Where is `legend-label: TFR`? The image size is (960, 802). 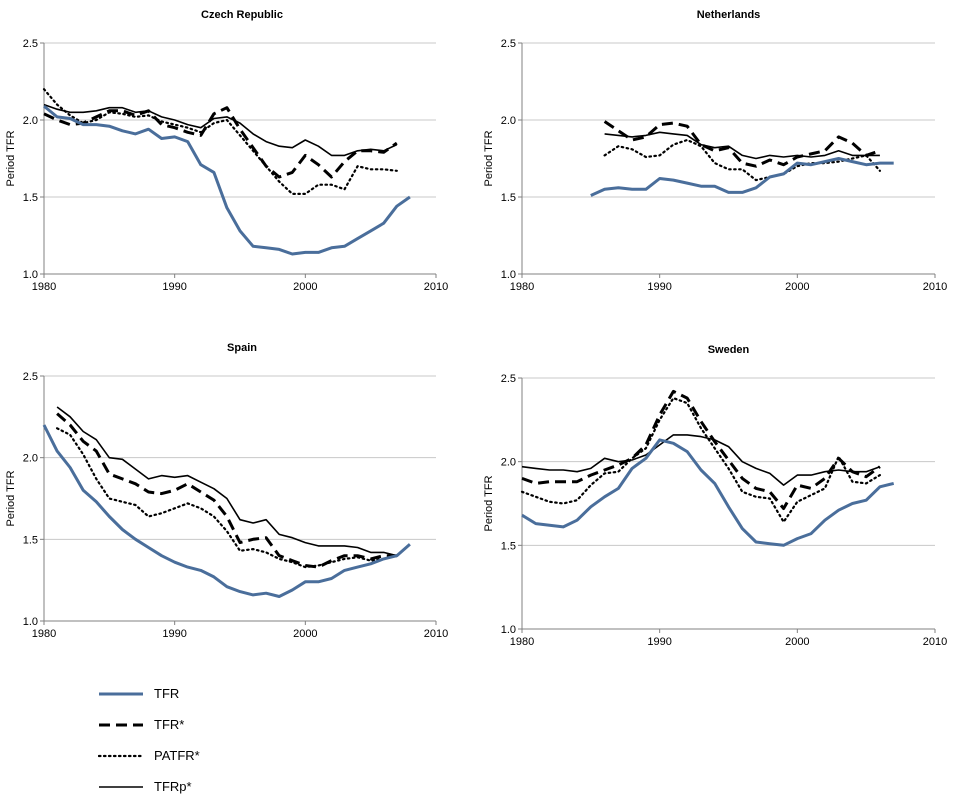 legend-label: TFR is located at coordinates (167, 693).